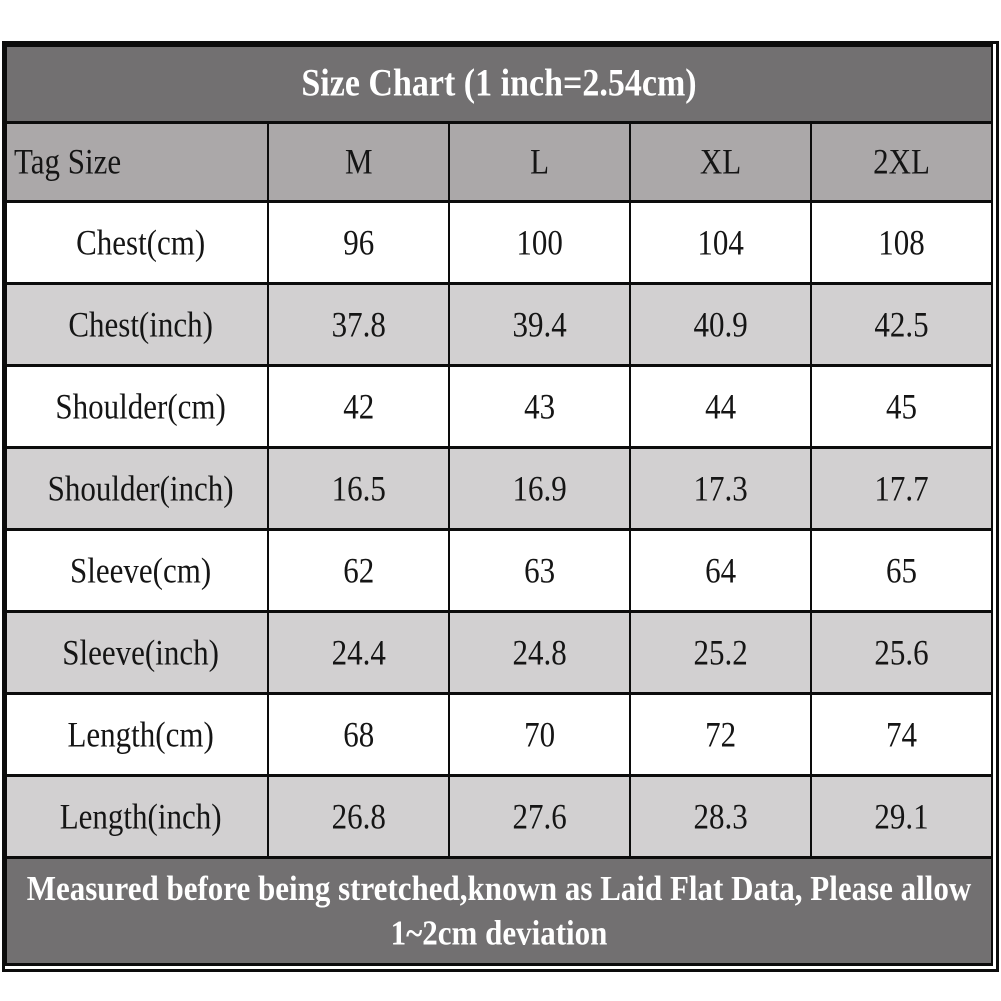 The height and width of the screenshot is (1001, 1001). What do you see at coordinates (540, 570) in the screenshot?
I see `cell-value: 63` at bounding box center [540, 570].